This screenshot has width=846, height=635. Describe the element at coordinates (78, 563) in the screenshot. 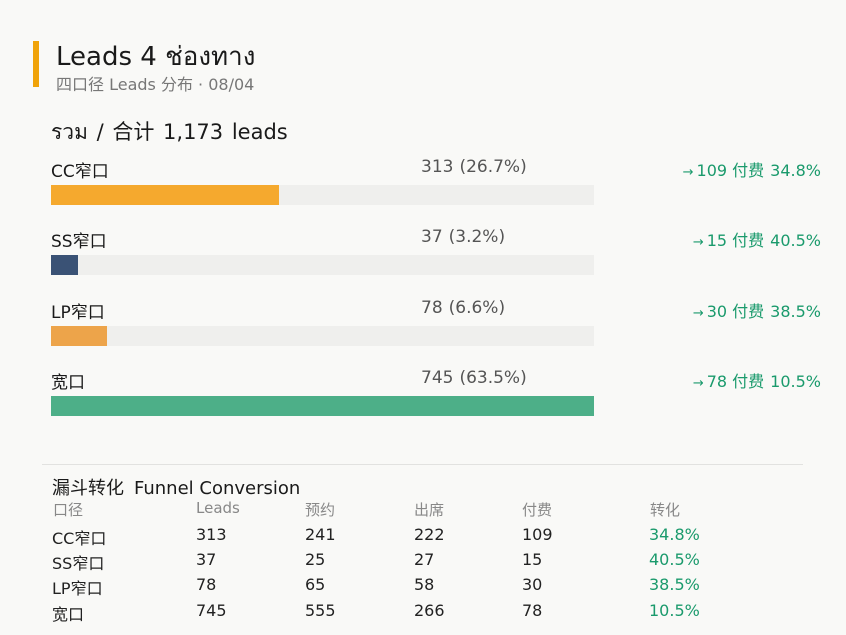

I see `funnel-cell-channel: SS窄口` at that location.